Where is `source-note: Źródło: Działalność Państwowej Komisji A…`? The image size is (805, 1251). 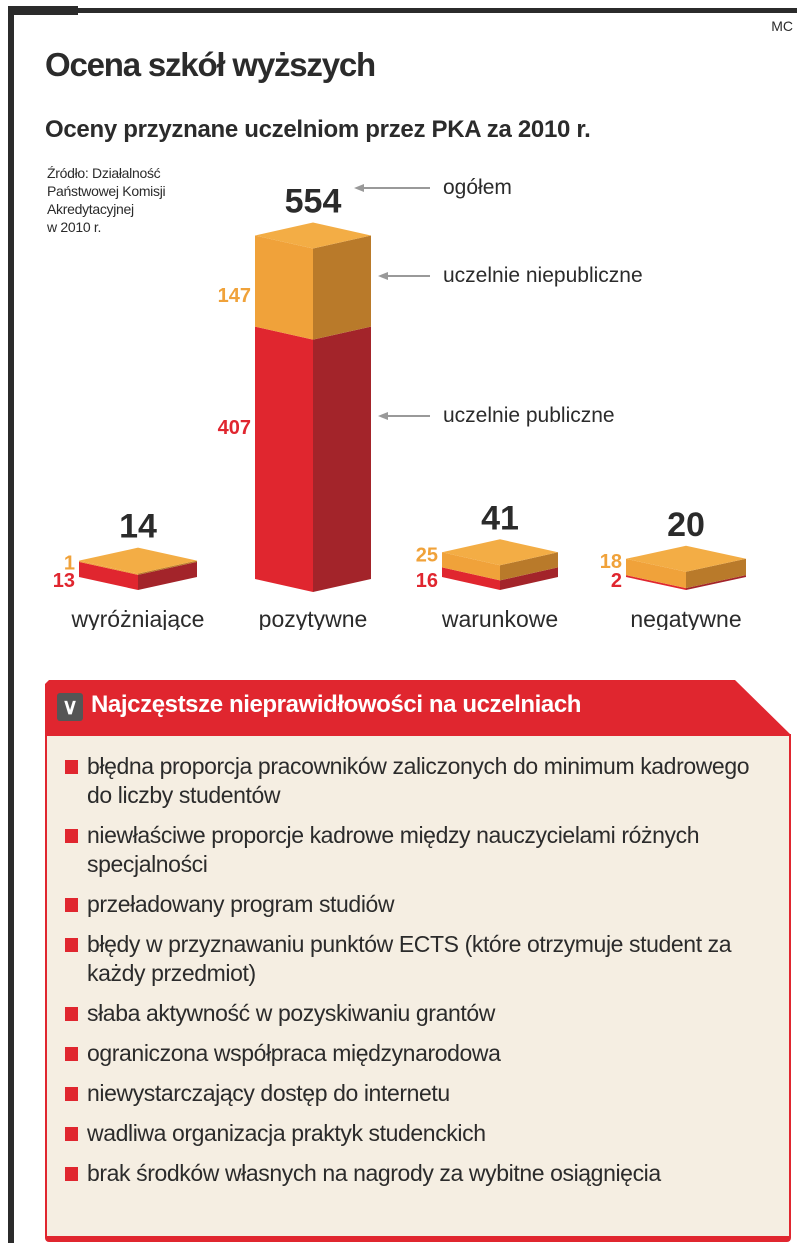
source-note: Źródło: Działalność Państwowej Komisji A… is located at coordinates (106, 200).